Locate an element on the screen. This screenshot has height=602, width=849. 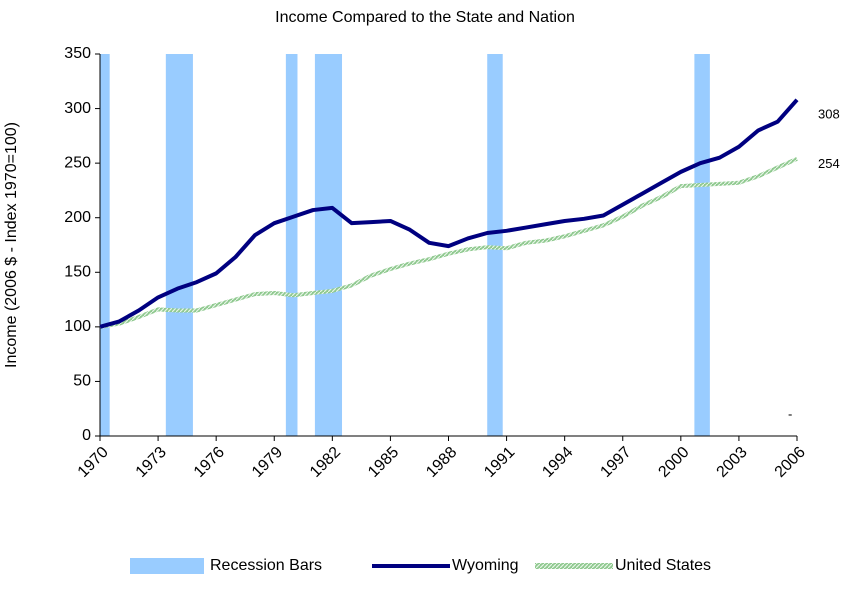
y-tick-label: 250 is located at coordinates (77, 162).